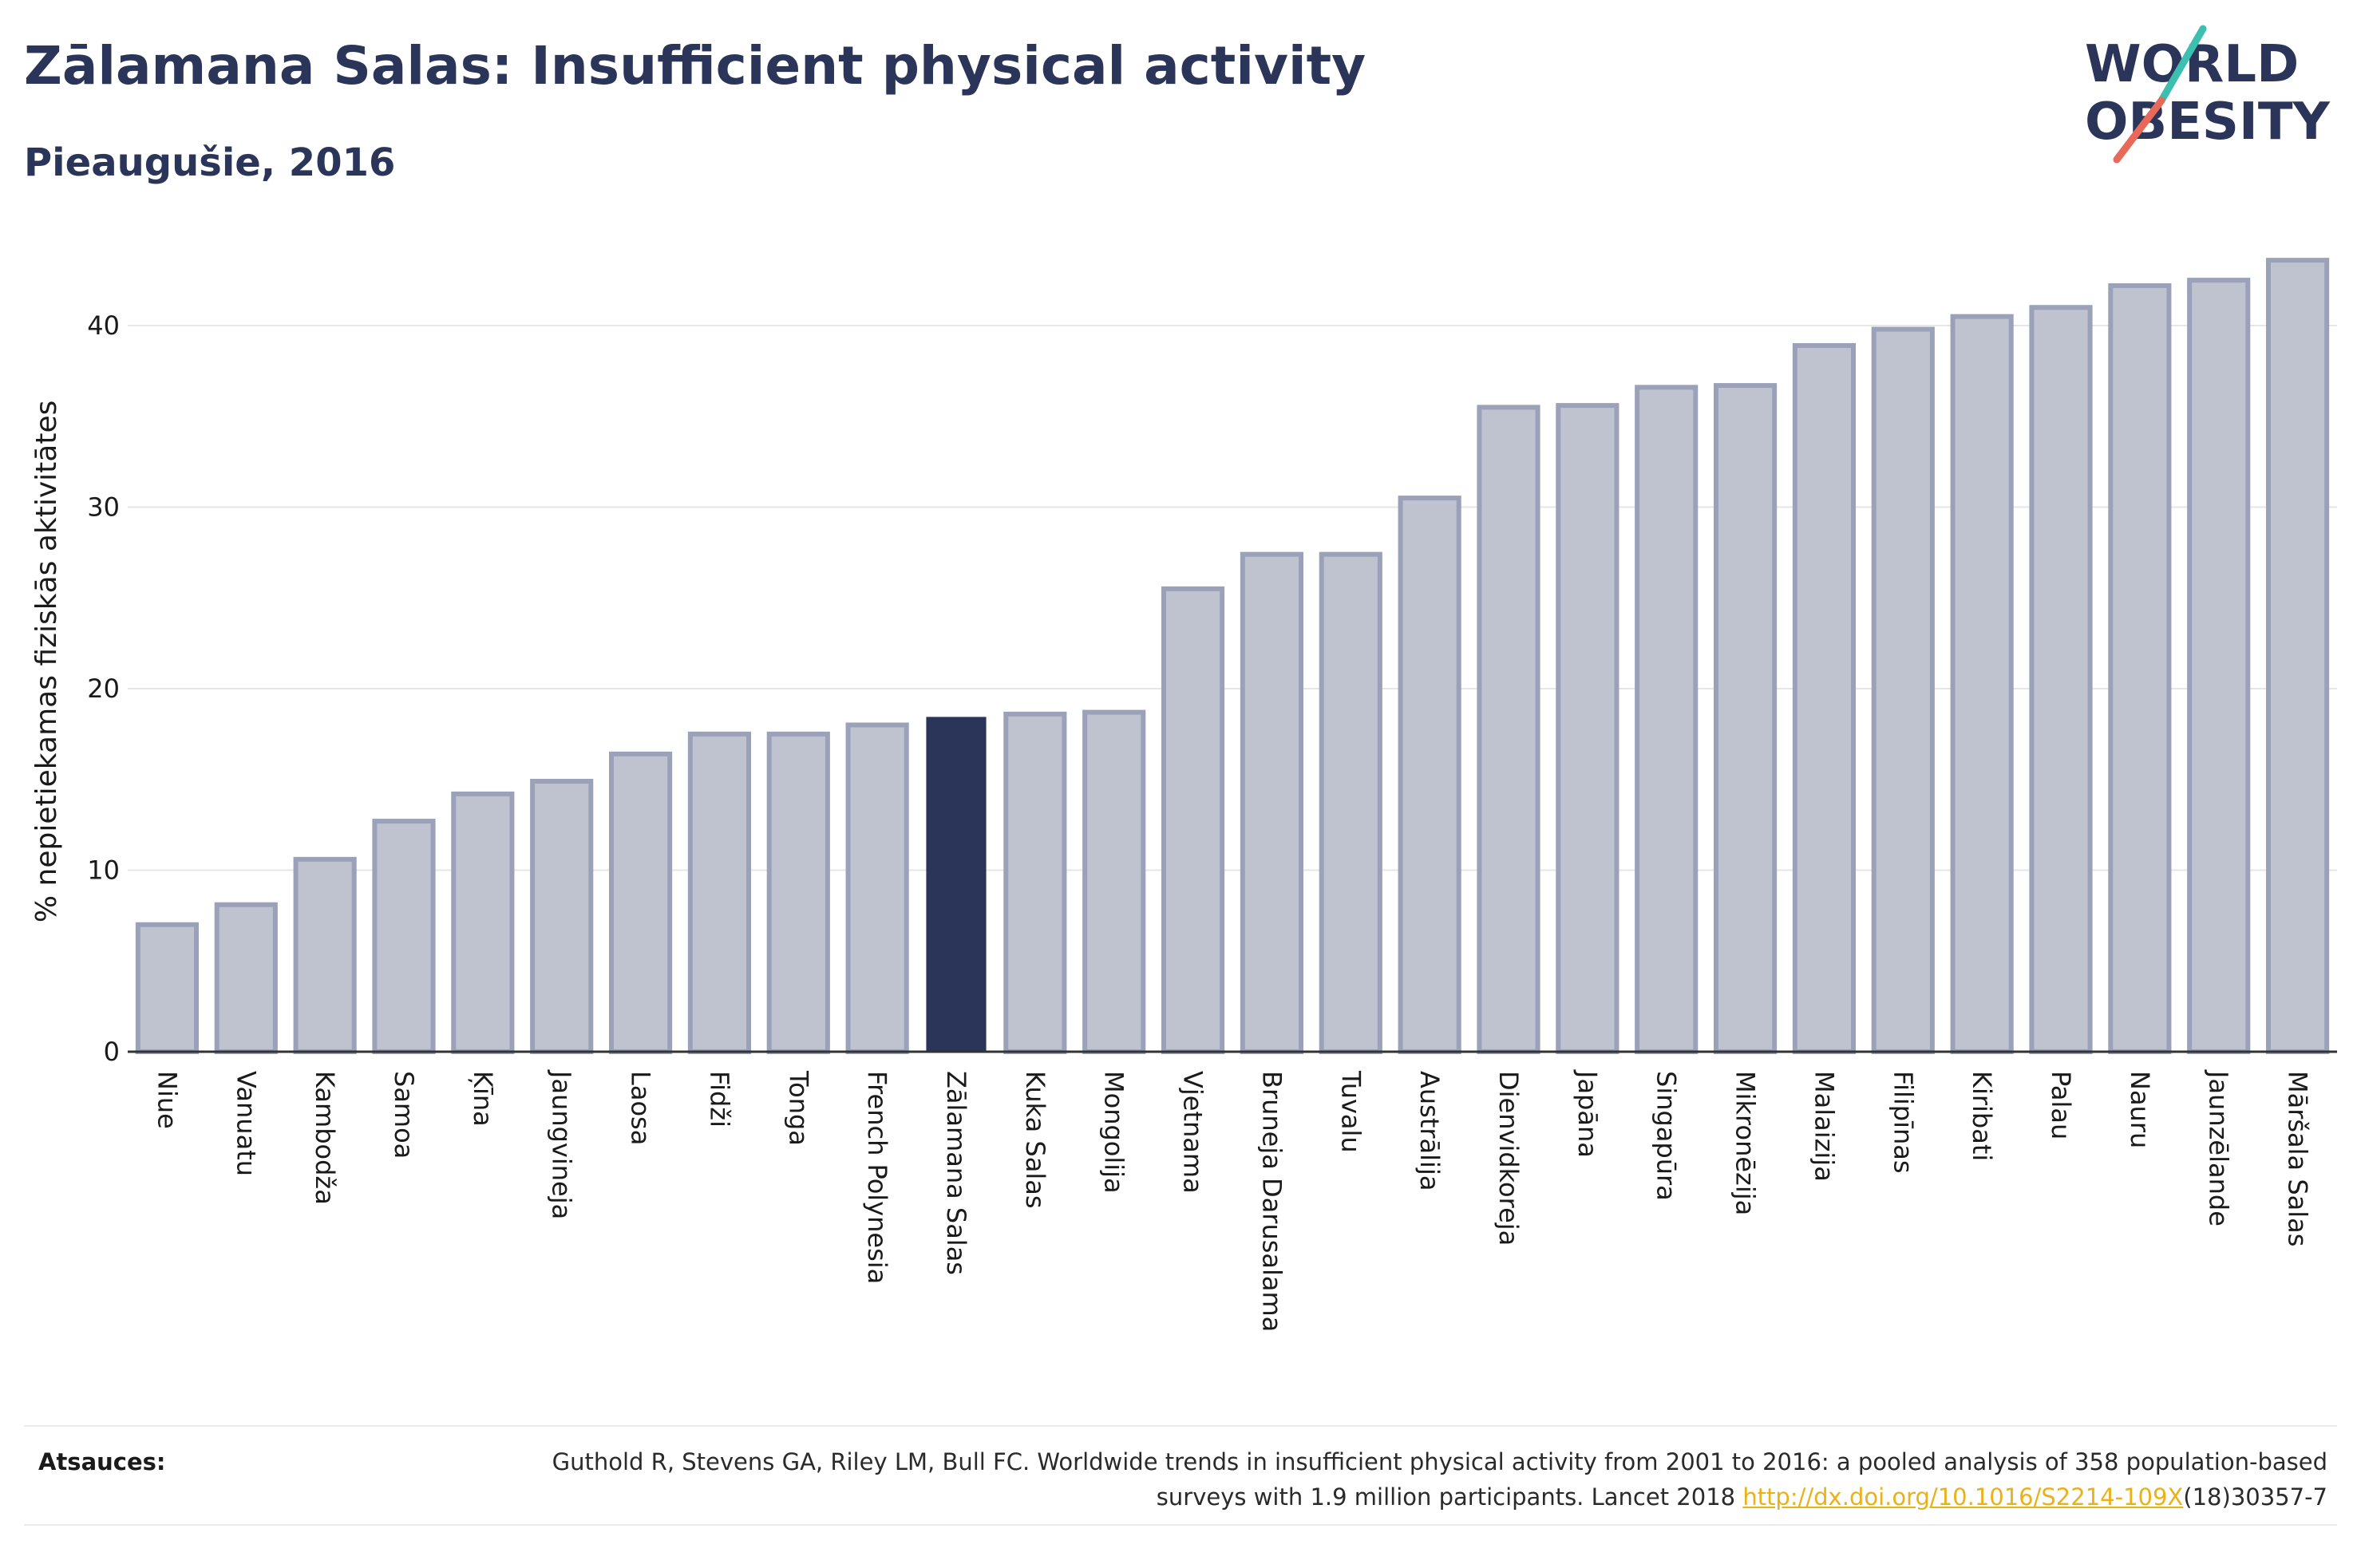  I want to click on y-axis-title: % nepietiekamas fiziskās aktivitātes, so click(46, 661).